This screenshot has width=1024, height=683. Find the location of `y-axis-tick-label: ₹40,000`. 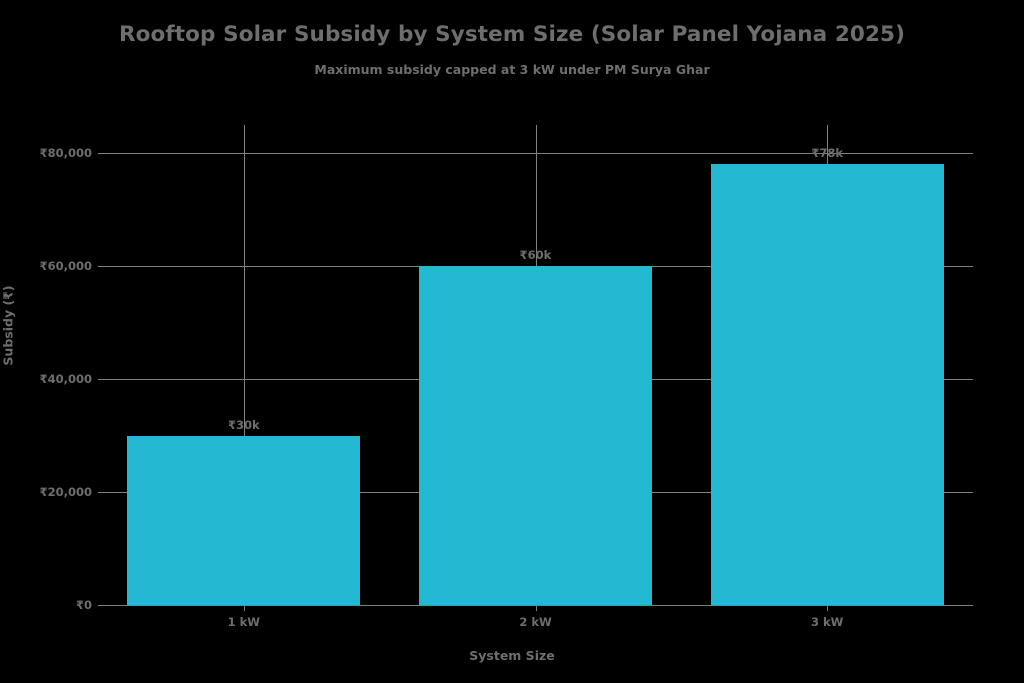

y-axis-tick-label: ₹40,000 is located at coordinates (65, 379).